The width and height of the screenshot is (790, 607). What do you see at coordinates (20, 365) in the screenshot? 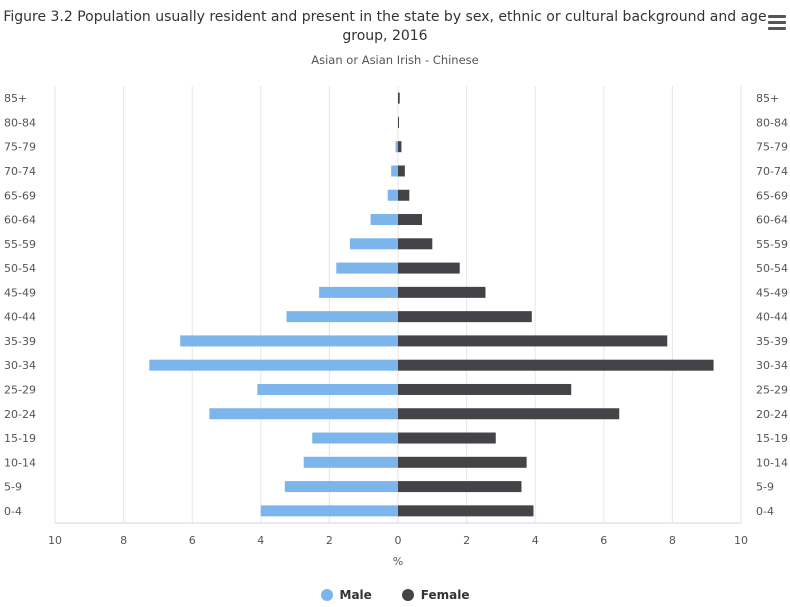
I see `y-tick-label-left: 30-34` at bounding box center [20, 365].